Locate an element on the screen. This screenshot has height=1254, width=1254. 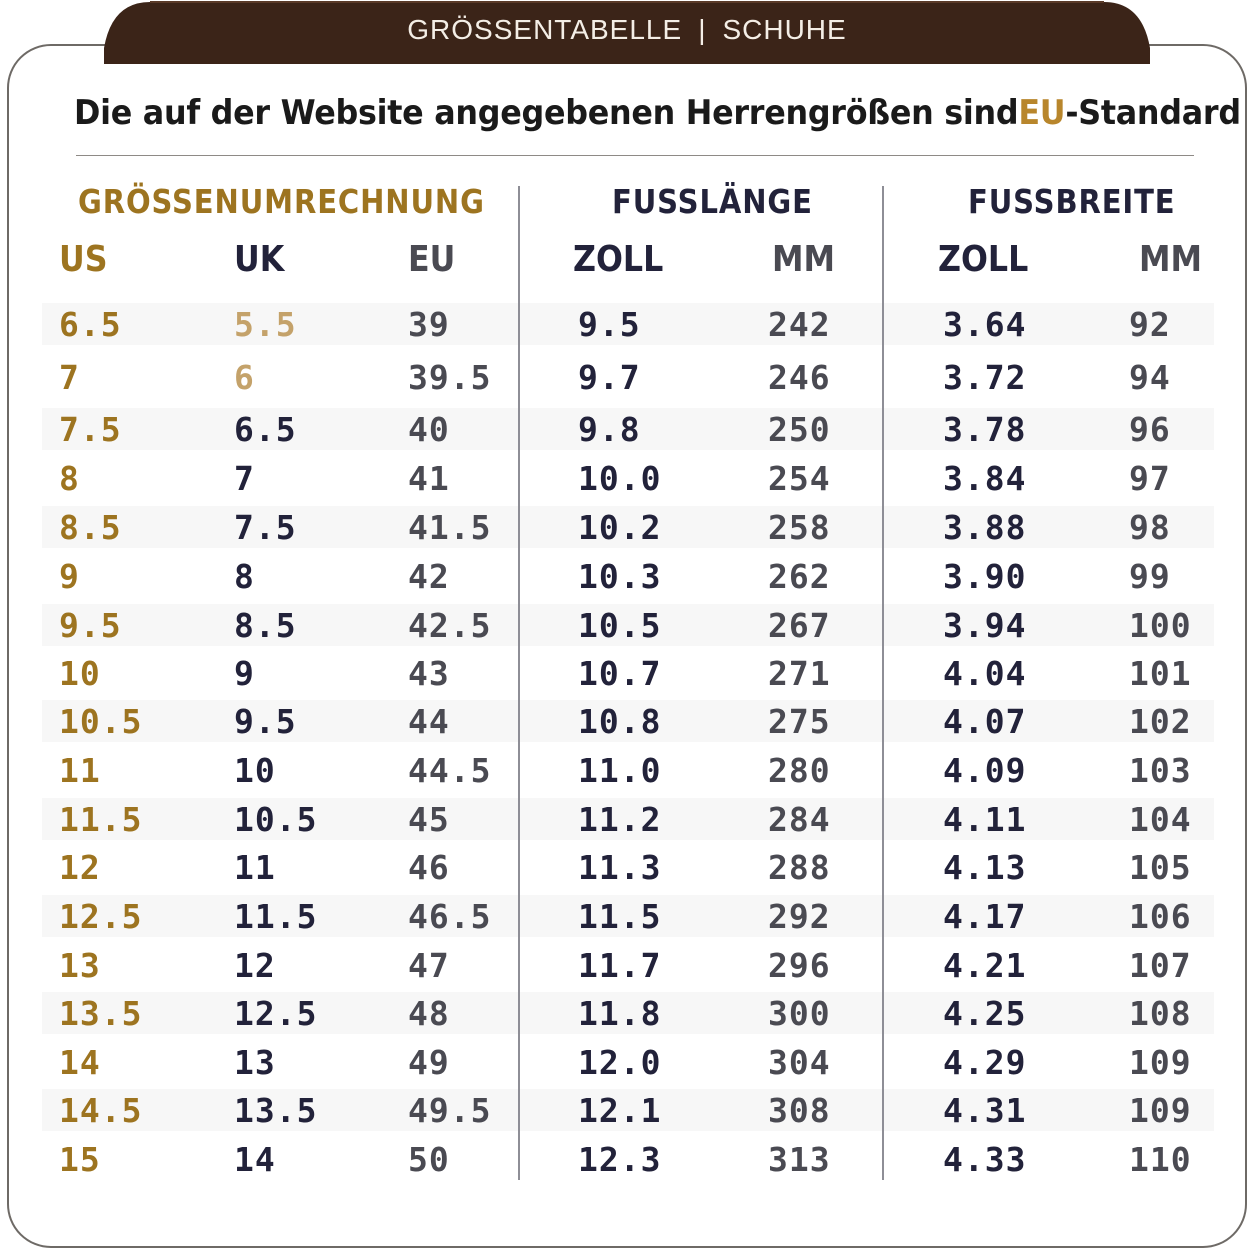
cell-length-mm: 275 is located at coordinates (799, 721).